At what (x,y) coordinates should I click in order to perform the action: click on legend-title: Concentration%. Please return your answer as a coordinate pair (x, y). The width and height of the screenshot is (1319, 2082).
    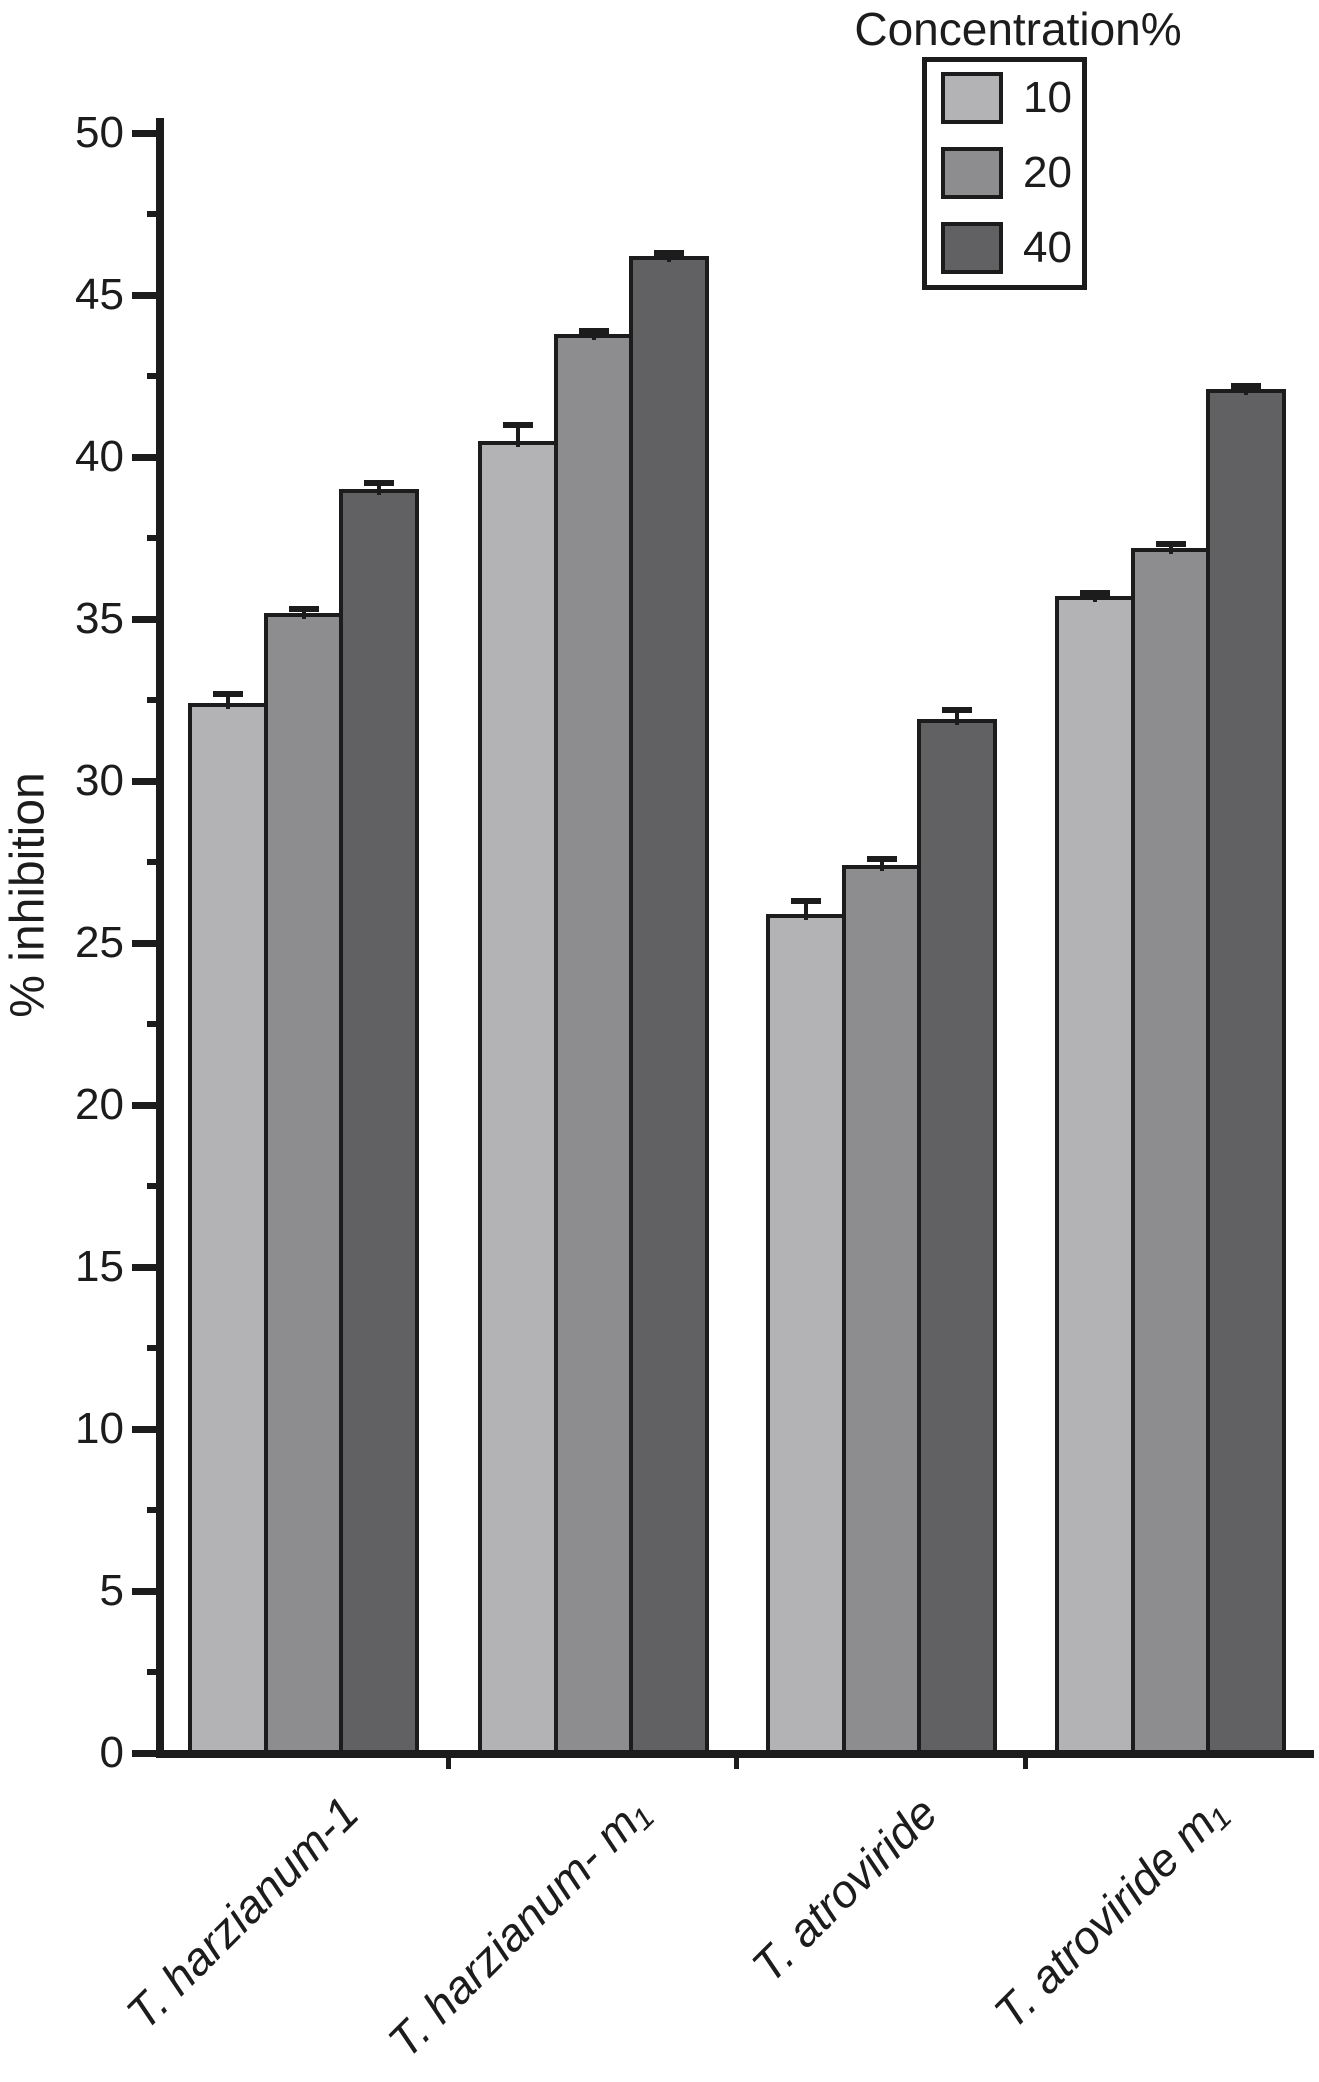
    Looking at the image, I should click on (1018, 29).